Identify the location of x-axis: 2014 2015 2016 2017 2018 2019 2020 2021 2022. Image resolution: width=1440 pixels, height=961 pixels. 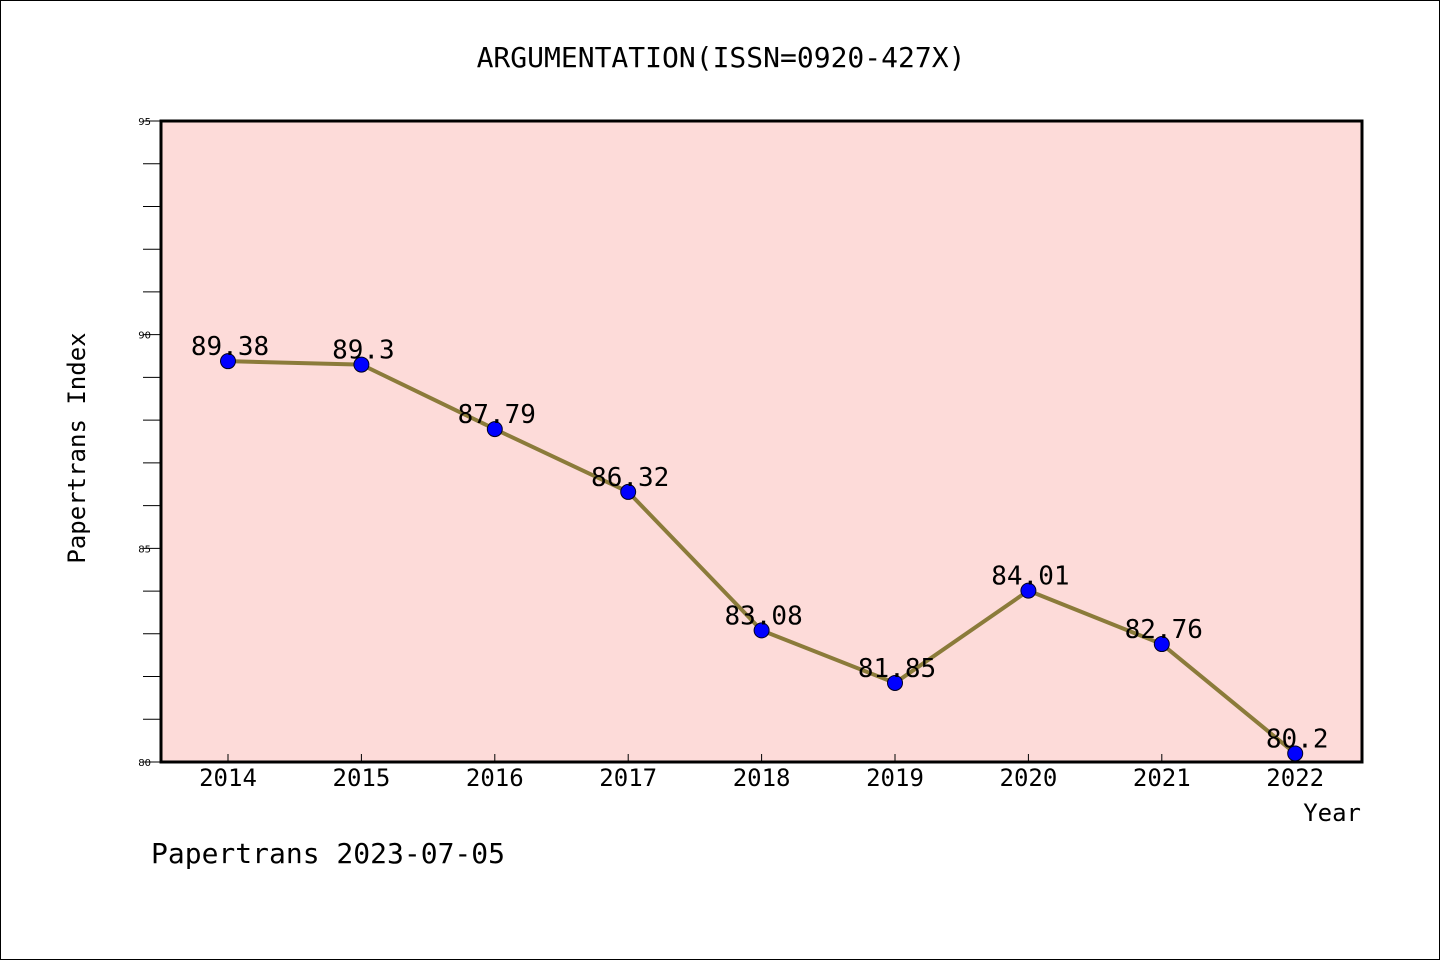
(761, 773).